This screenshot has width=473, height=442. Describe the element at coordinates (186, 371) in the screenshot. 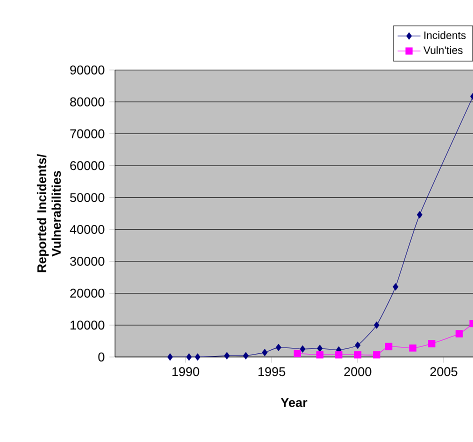

I see `x-tick-label: 1990` at that location.